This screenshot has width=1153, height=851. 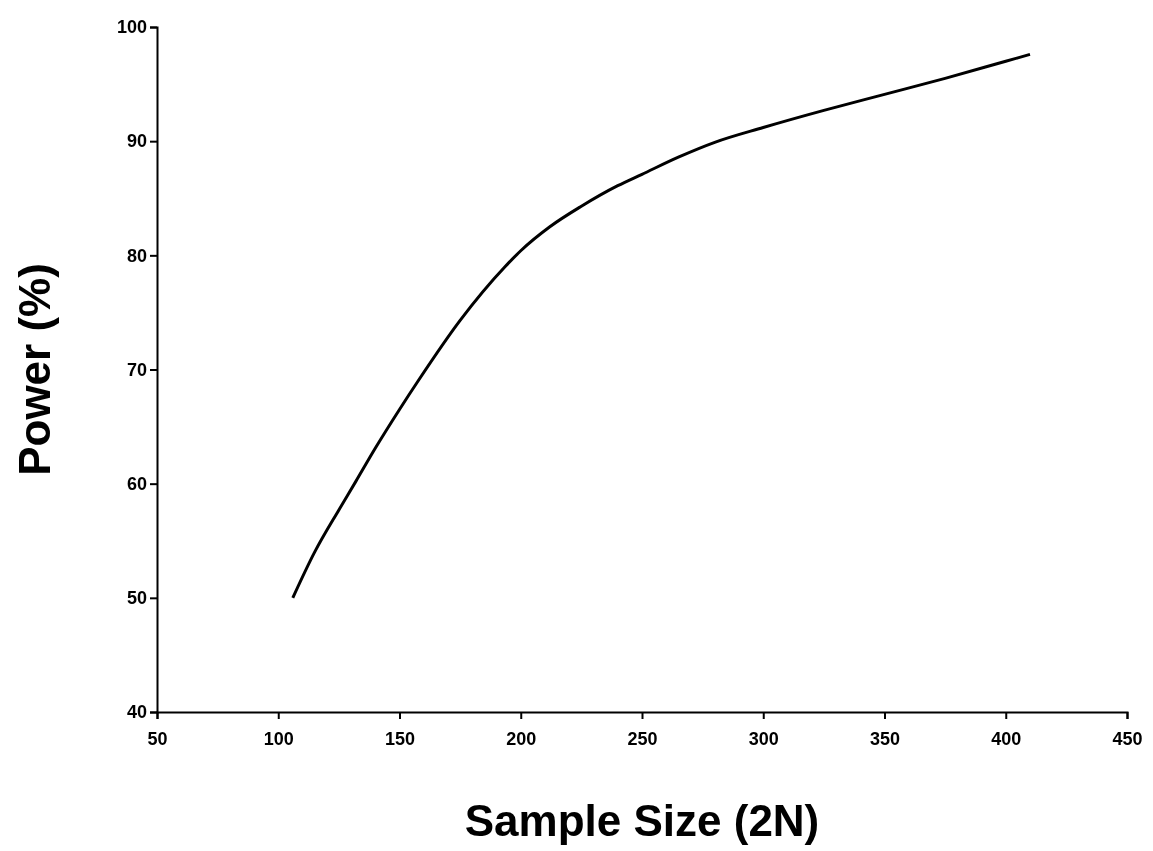 What do you see at coordinates (136, 712) in the screenshot?
I see `y-tick-label: 40` at bounding box center [136, 712].